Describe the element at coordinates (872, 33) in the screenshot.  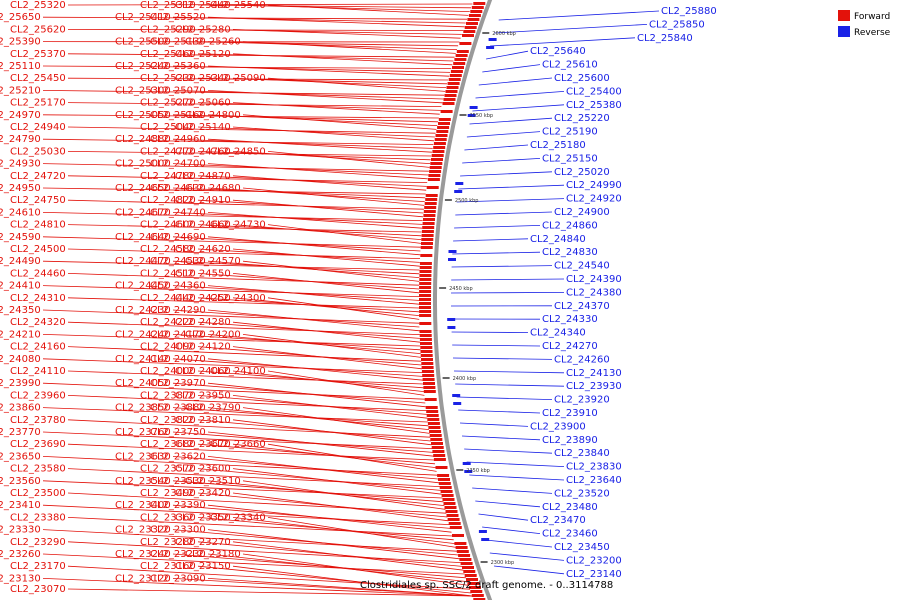
I see `legend-reverse-label: Reverse` at that location.